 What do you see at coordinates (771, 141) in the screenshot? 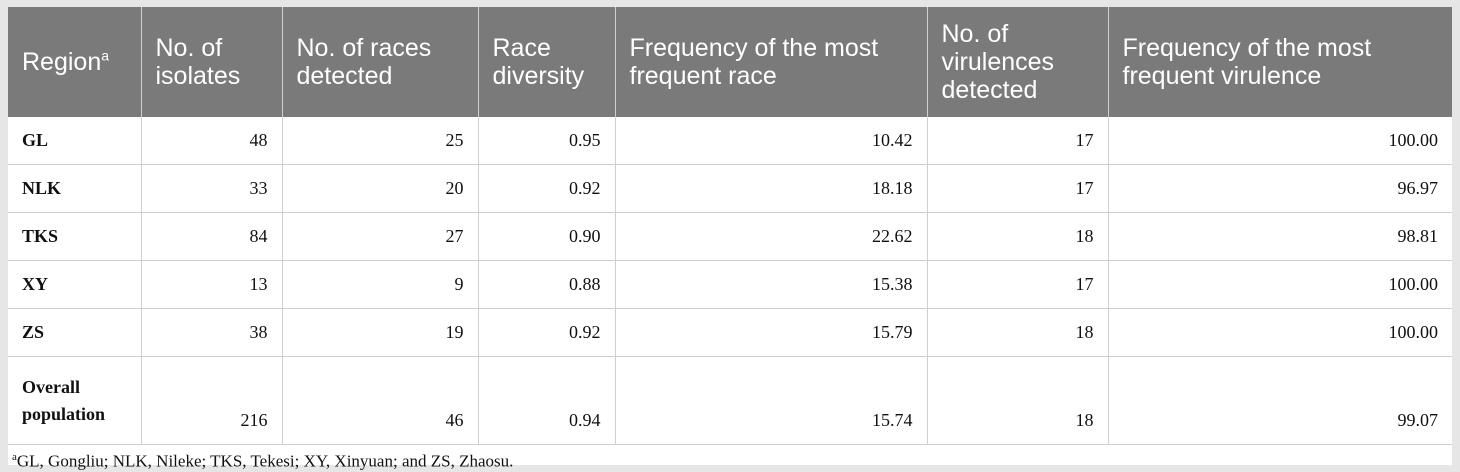
I see `cell-freq-race: 10.42` at bounding box center [771, 141].